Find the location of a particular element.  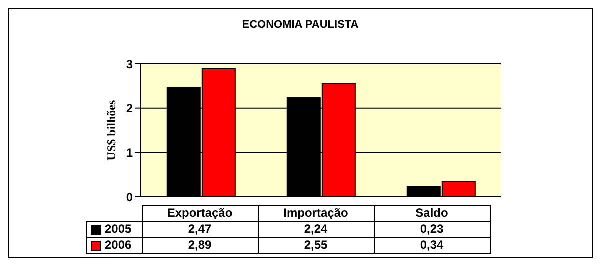

data-label: 0,34 is located at coordinates (432, 246).